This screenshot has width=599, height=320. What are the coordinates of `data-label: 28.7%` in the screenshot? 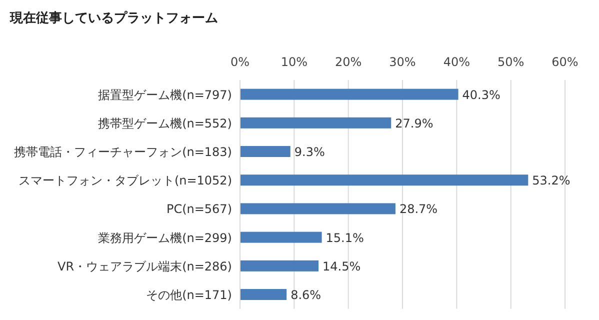 It's located at (418, 209).